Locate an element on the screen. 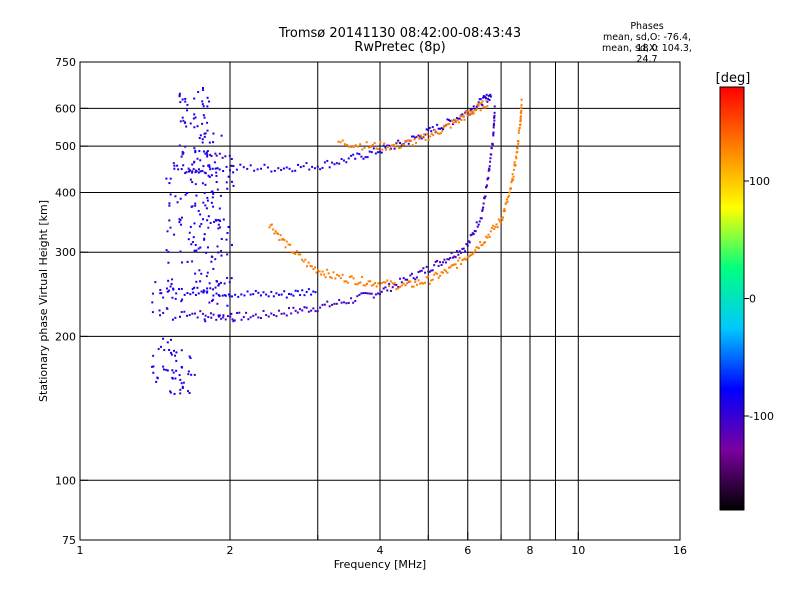 Image resolution: width=800 pixels, height=600 pixels. y-tick-label: 600 is located at coordinates (65, 108).